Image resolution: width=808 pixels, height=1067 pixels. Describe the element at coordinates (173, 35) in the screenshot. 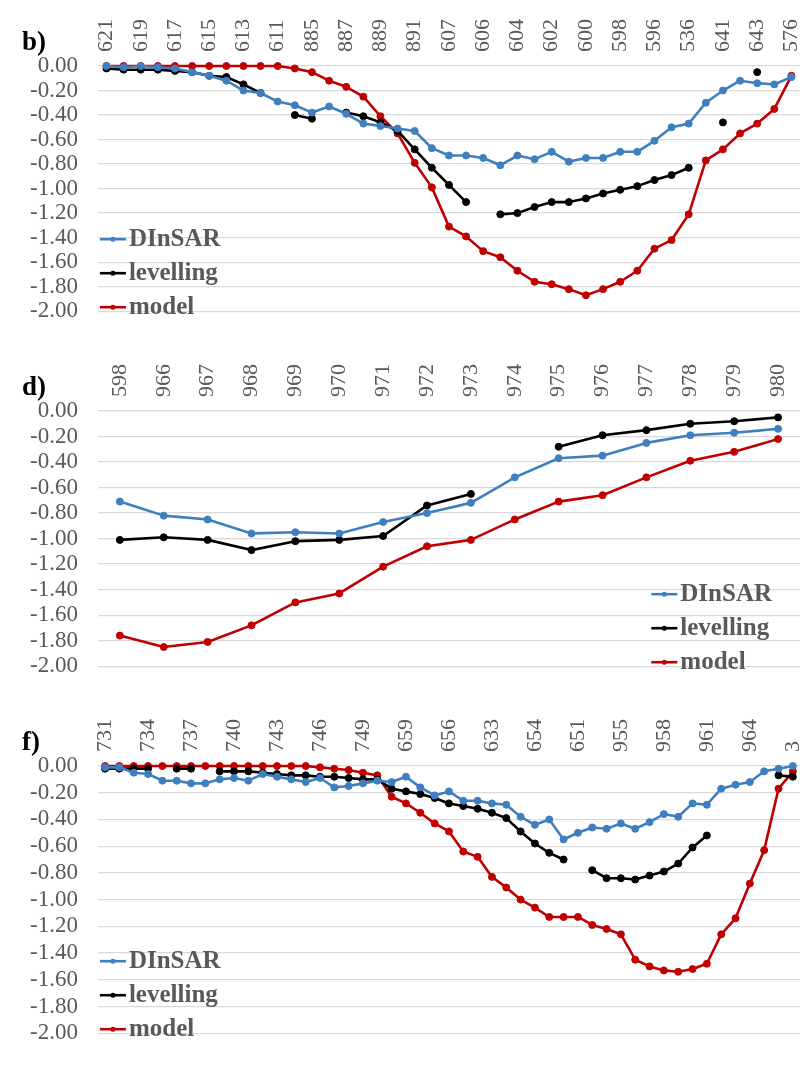

I see `x-tick-label: 617` at that location.